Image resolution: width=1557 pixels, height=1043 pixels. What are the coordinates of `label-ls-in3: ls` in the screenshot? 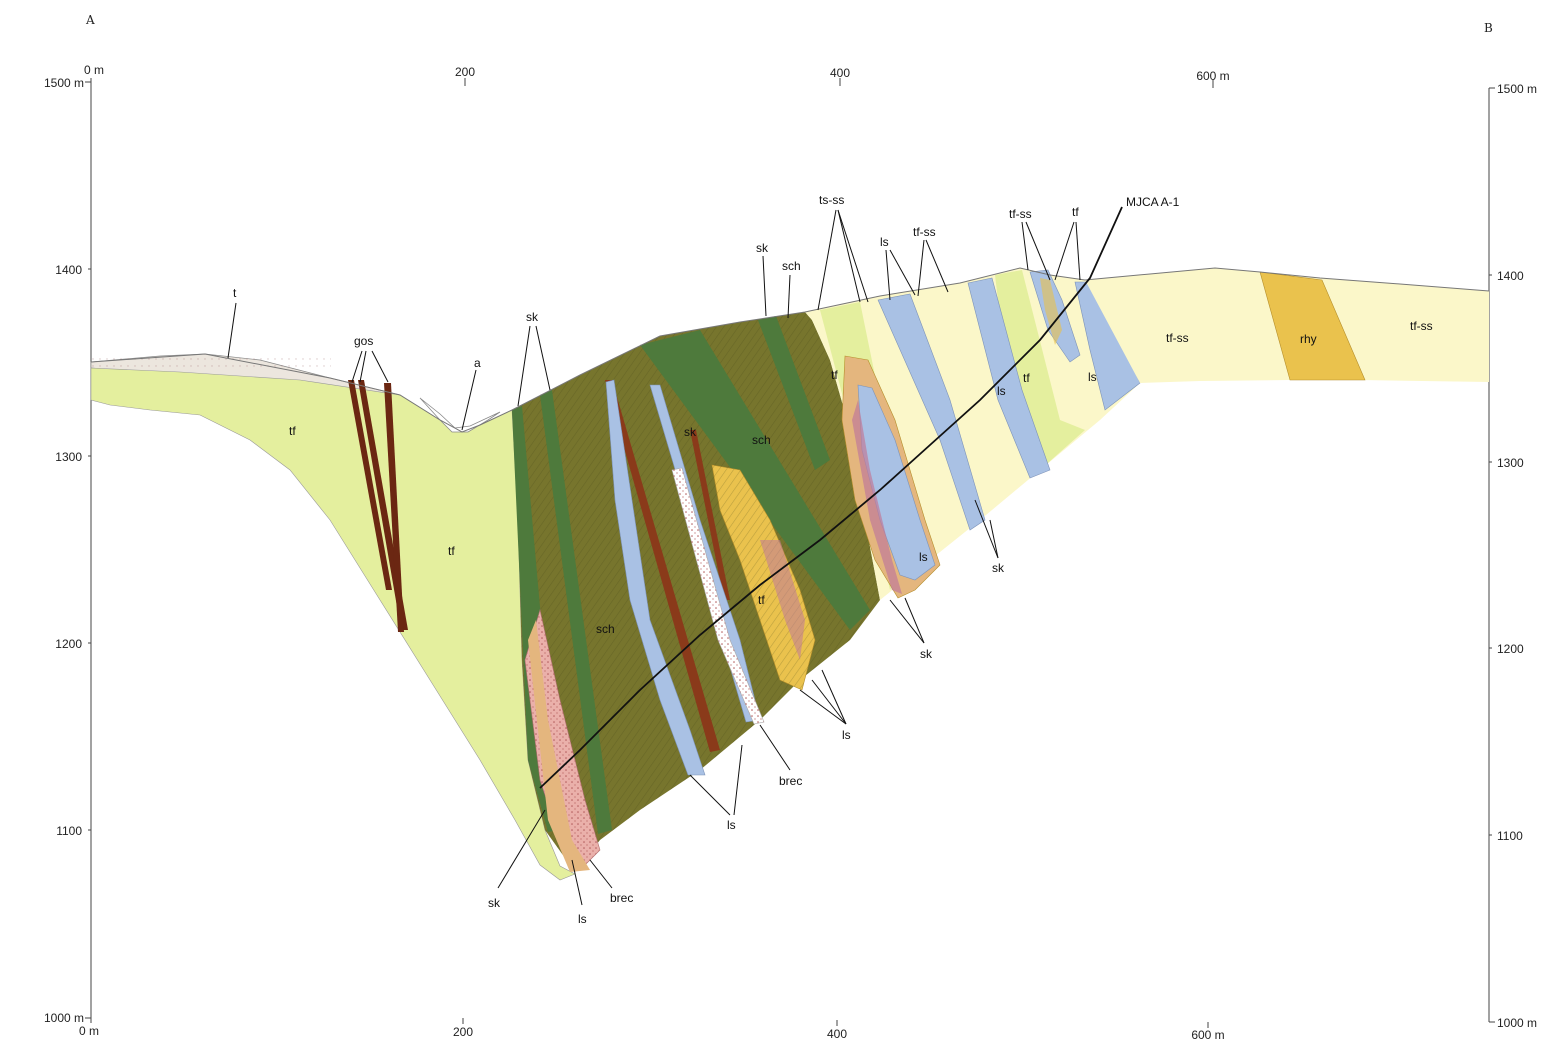 It's located at (923, 557).